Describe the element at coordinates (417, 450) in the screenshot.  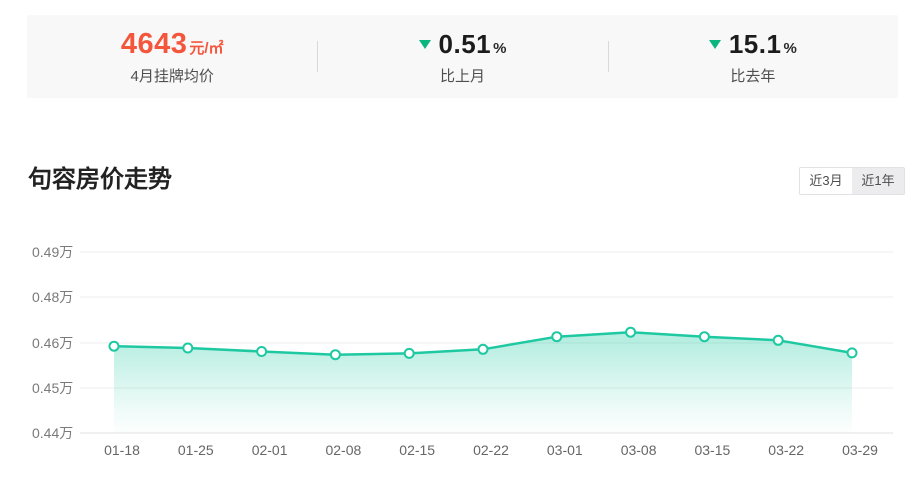
I see `x-axis-label: 02-15` at that location.